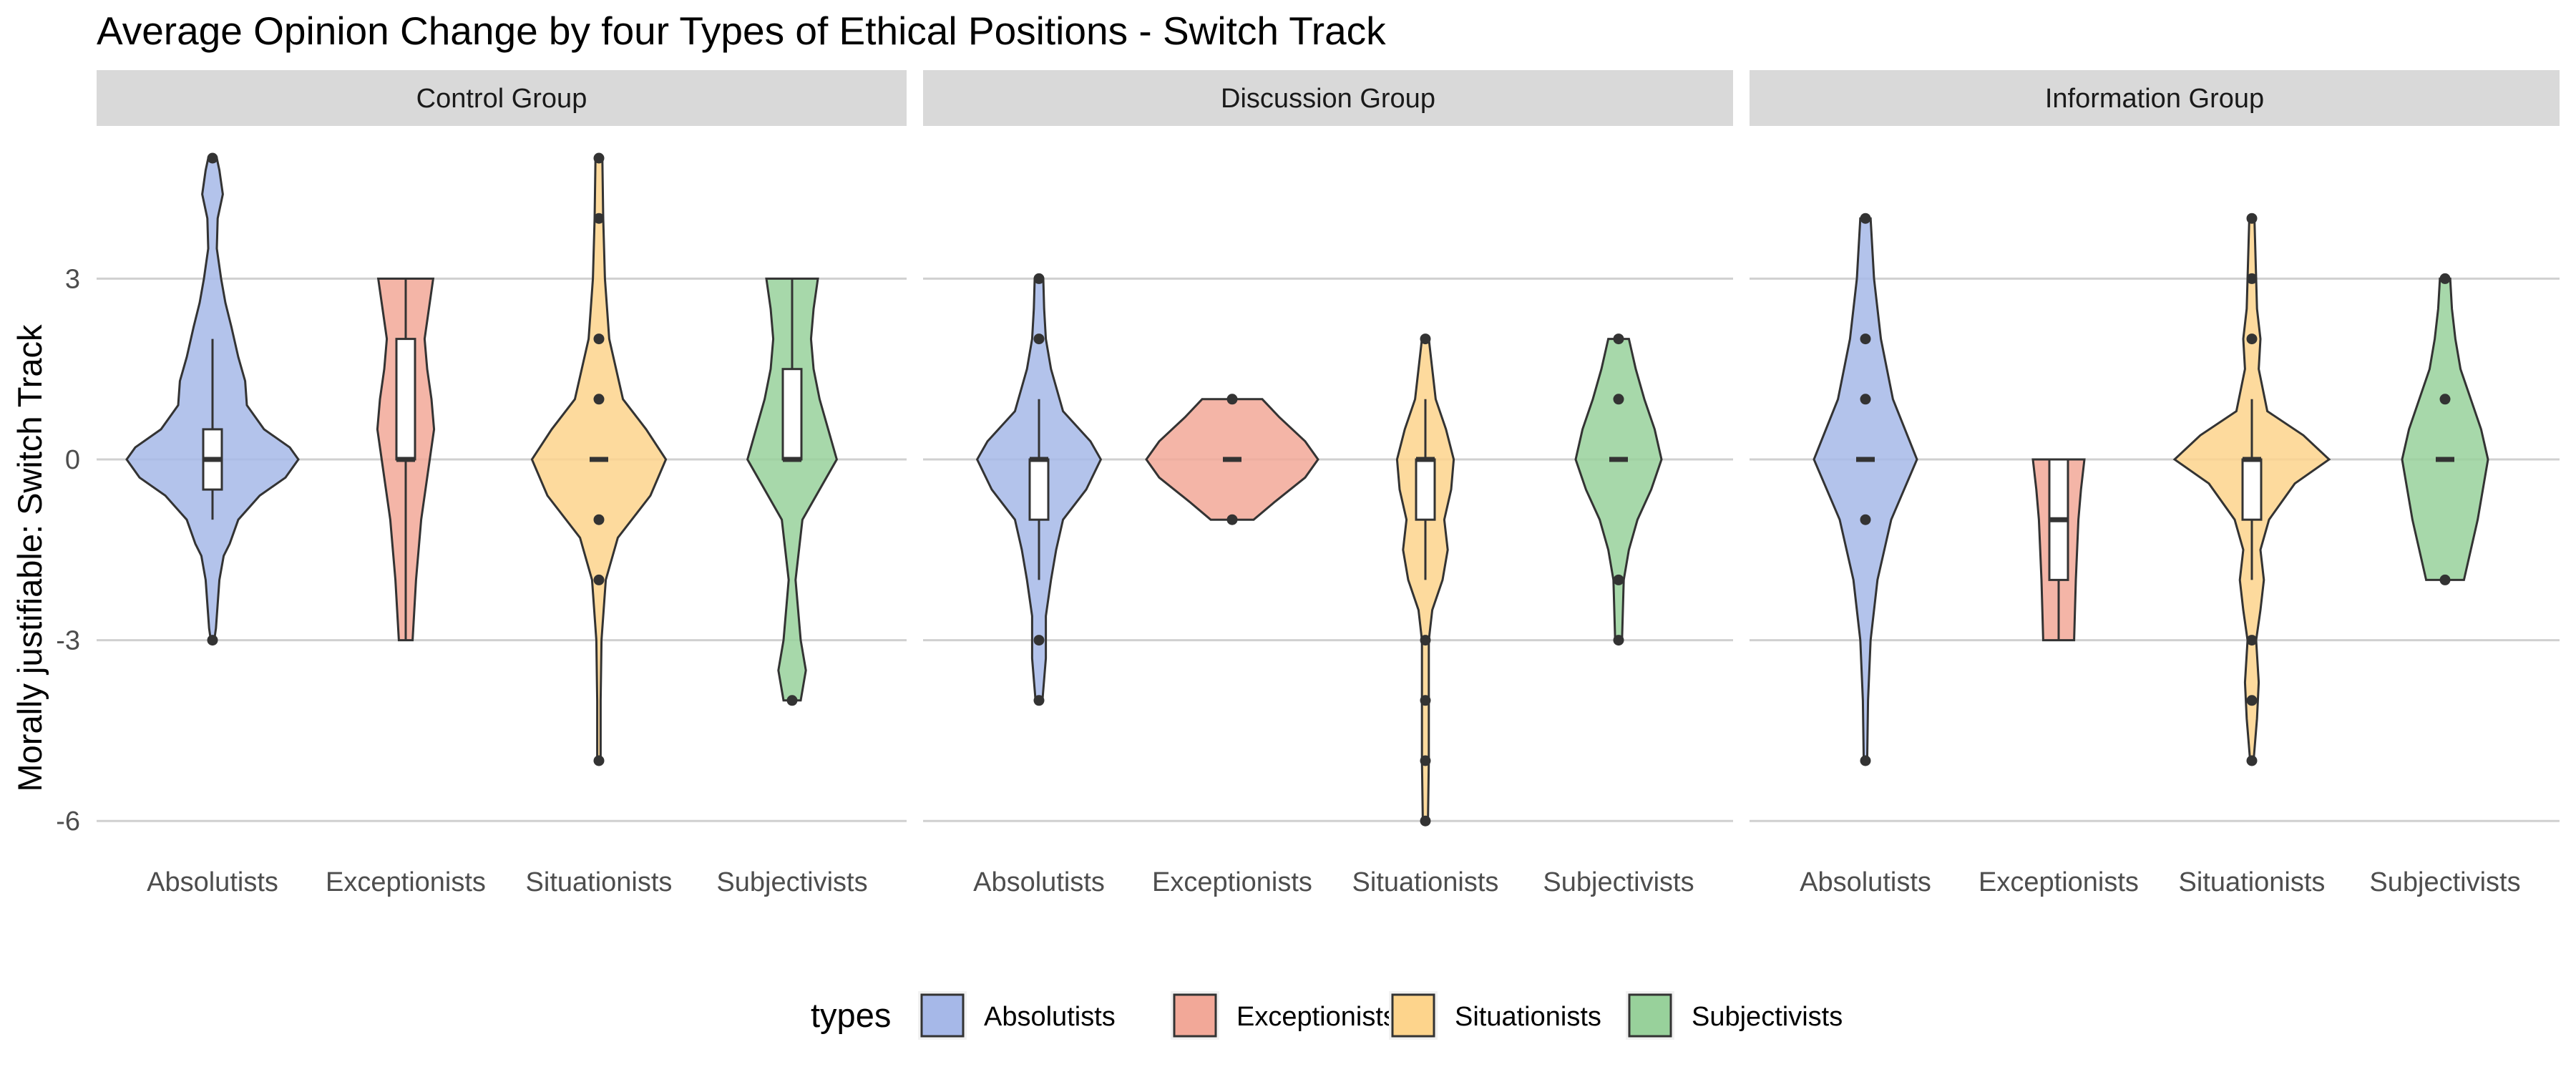 Image resolution: width=2576 pixels, height=1077 pixels. I want to click on legend-label: Situationists, so click(1528, 1017).